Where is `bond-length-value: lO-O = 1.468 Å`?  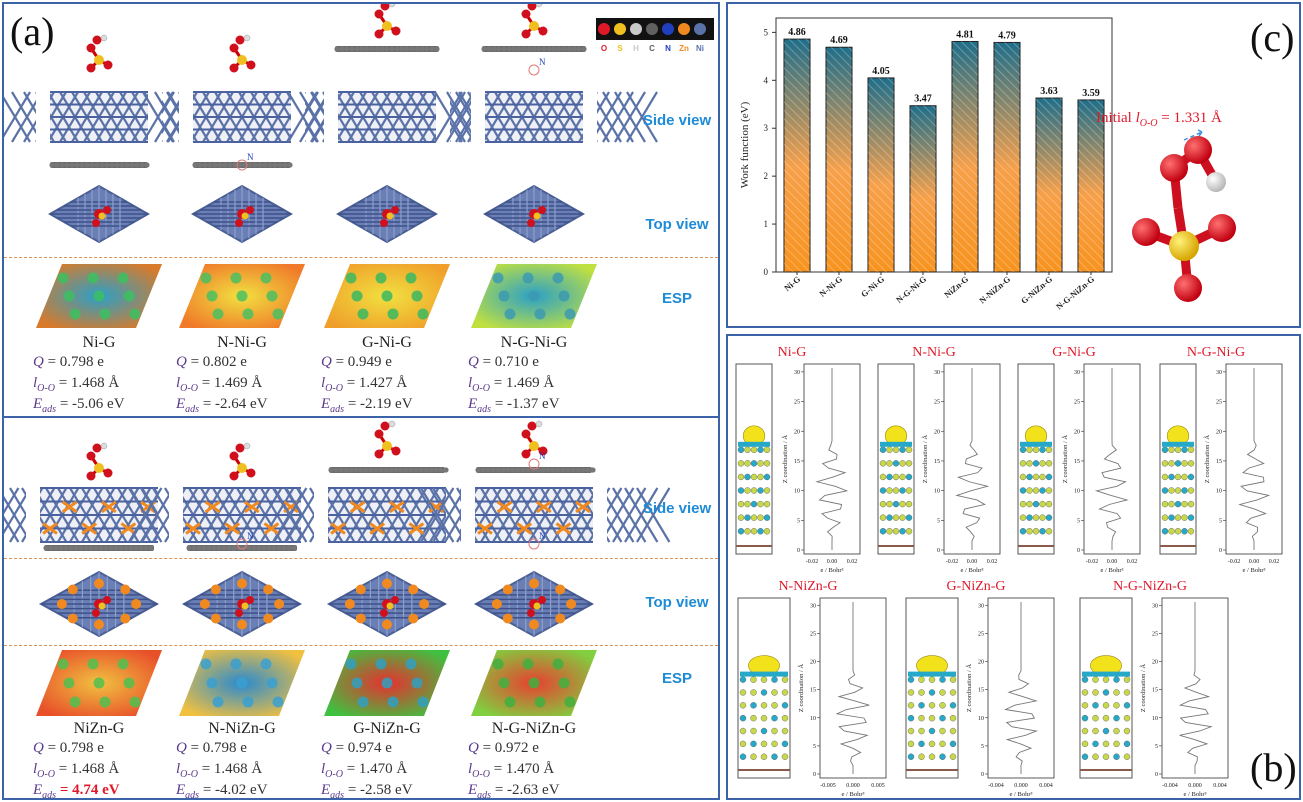 bond-length-value: lO-O = 1.468 Å is located at coordinates (76, 384).